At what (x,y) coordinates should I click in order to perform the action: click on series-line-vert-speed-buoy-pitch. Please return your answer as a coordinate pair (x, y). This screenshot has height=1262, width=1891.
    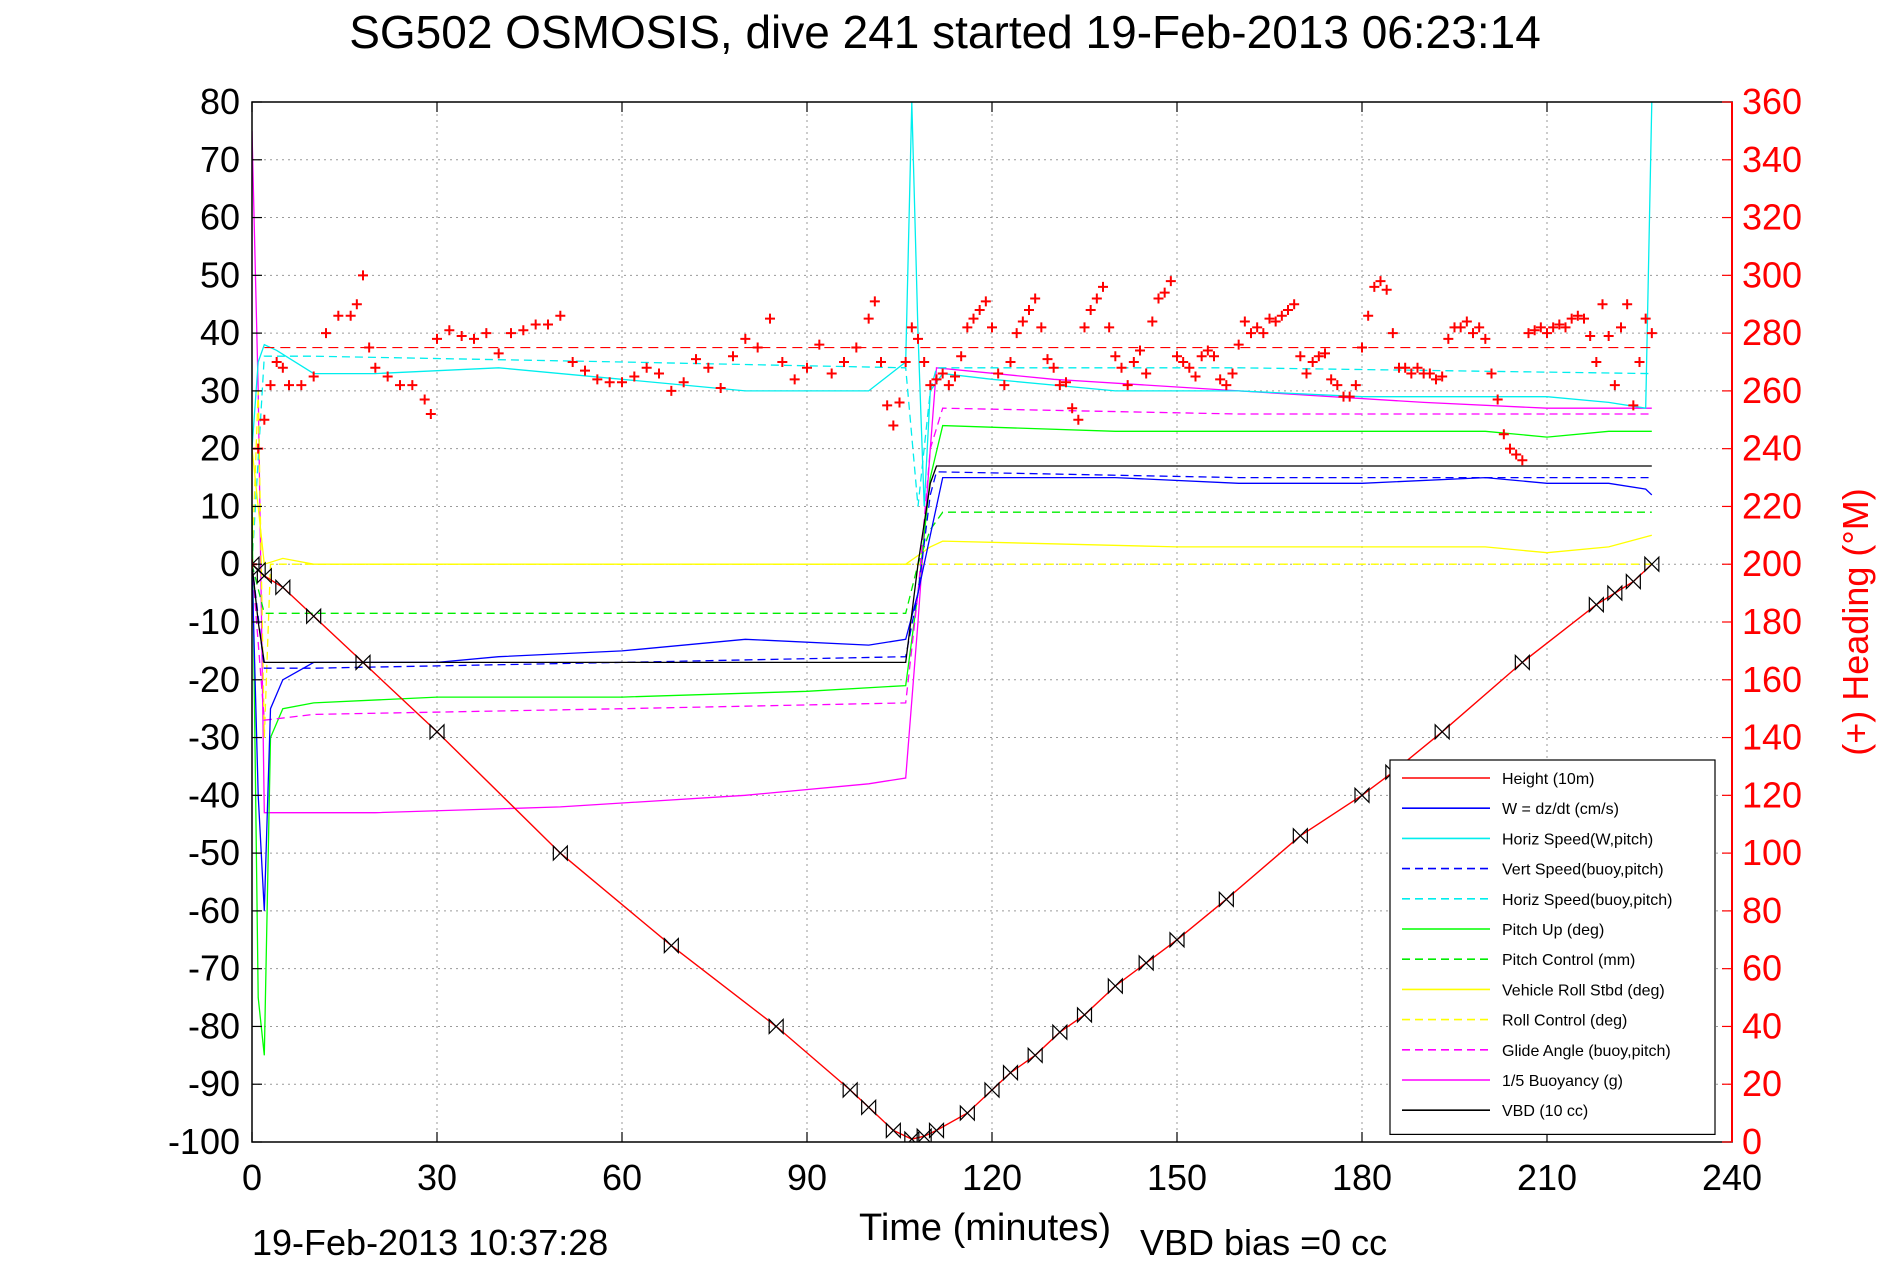
    Looking at the image, I should click on (952, 570).